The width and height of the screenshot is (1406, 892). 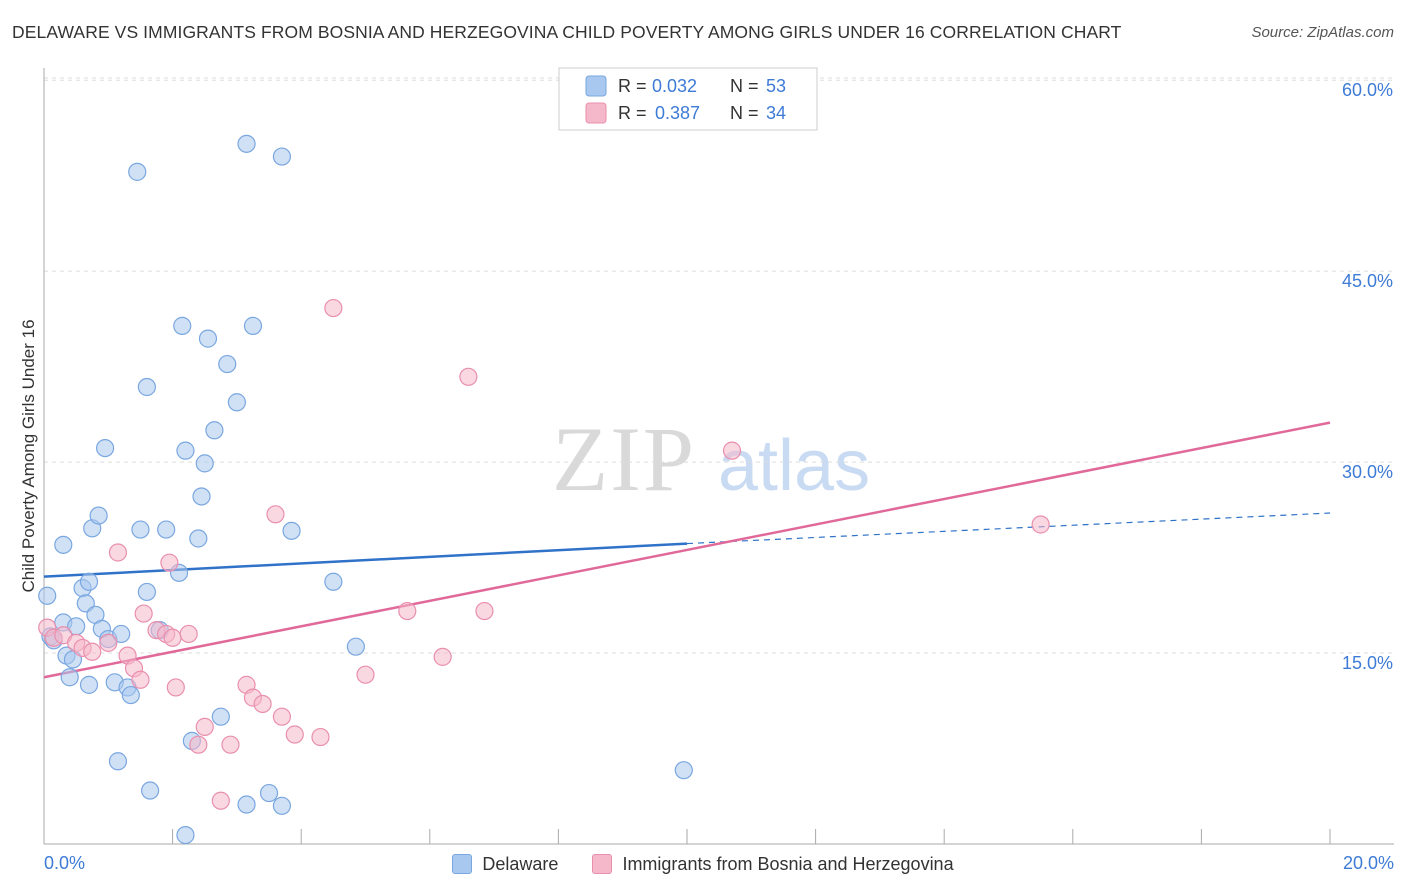 I want to click on y-axis-title: Child Poverty Among Girls Under 16, so click(x=28, y=455).